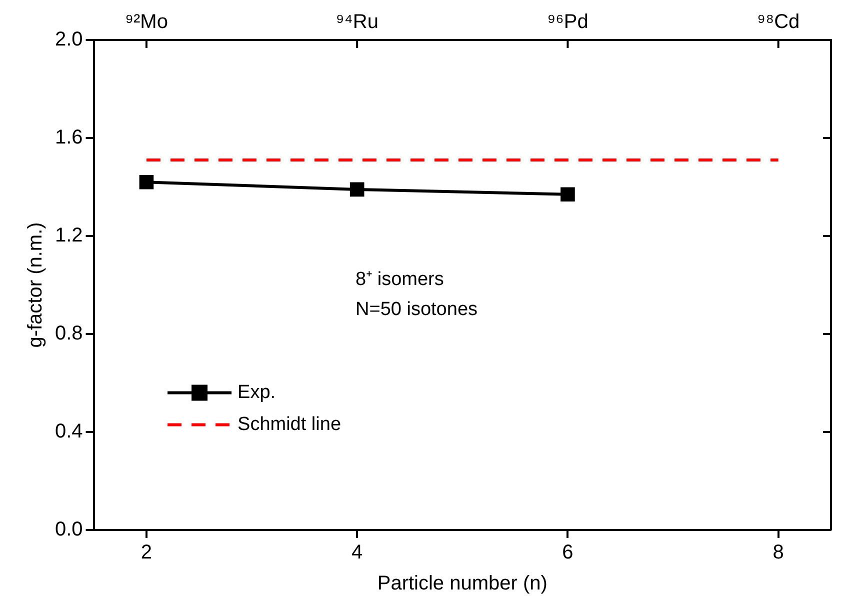  Describe the element at coordinates (35, 285) in the screenshot. I see `y-axis-title: g-factor (n.m.)` at that location.